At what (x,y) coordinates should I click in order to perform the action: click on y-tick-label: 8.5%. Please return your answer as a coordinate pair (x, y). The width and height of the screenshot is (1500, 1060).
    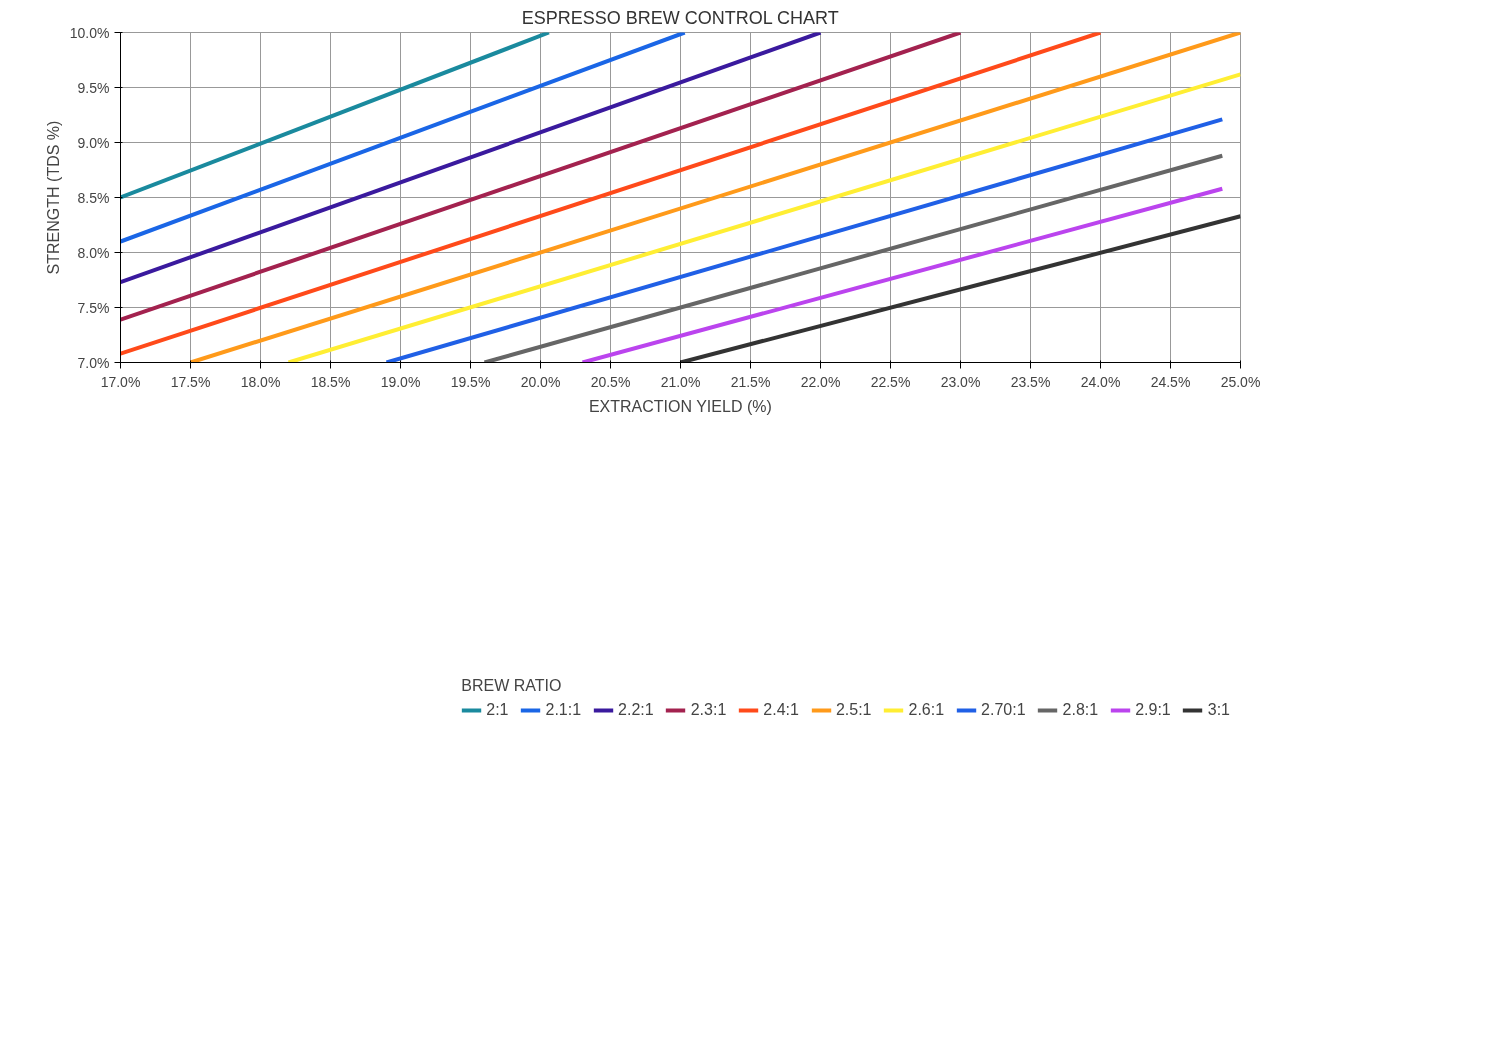
    Looking at the image, I should click on (93, 197).